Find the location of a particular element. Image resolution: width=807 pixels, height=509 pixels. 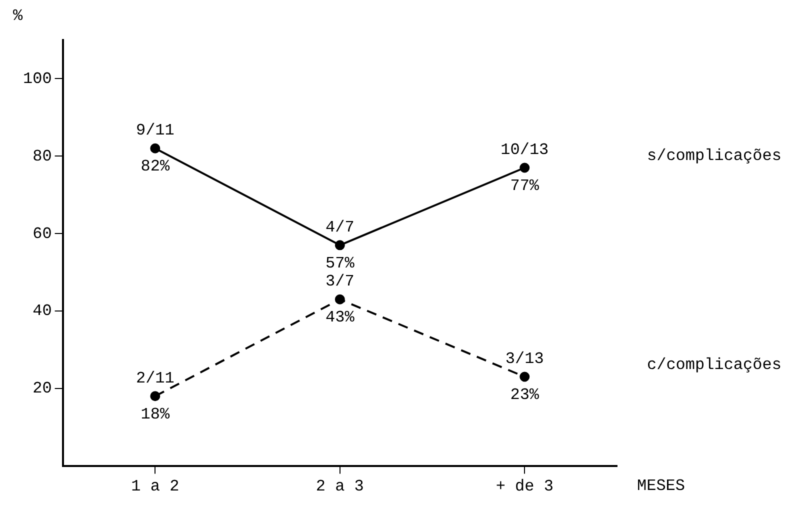

y-axis-title: % is located at coordinates (18, 16).